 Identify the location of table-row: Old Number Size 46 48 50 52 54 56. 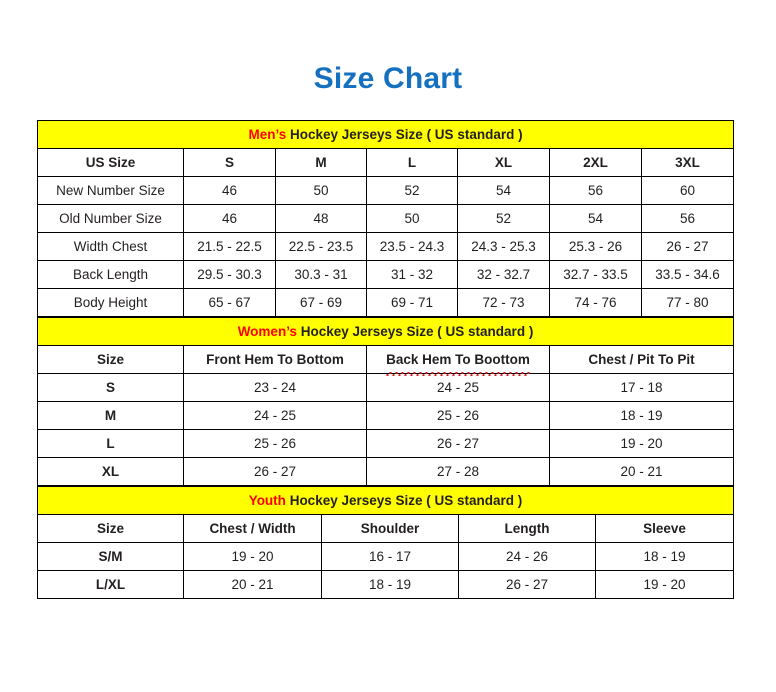
(386, 218).